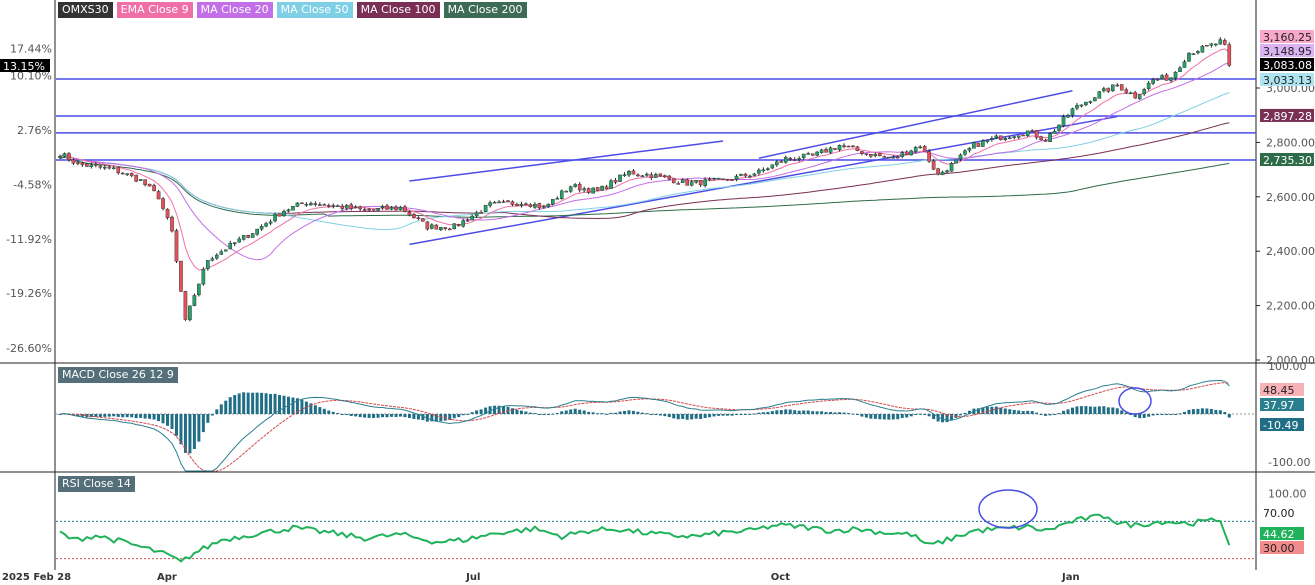 This screenshot has height=585, width=1315. Describe the element at coordinates (25, 66) in the screenshot. I see `current-pct-badge: 13.15%` at that location.